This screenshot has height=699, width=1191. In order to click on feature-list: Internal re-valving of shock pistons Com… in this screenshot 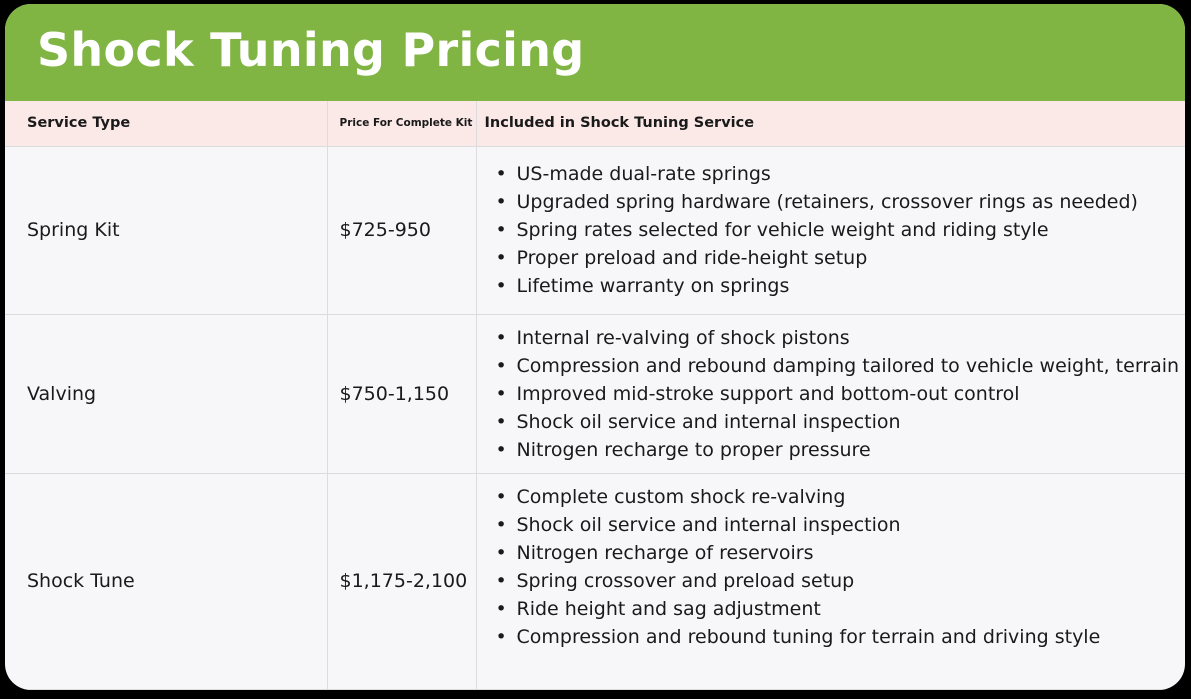, I will do `click(838, 394)`.